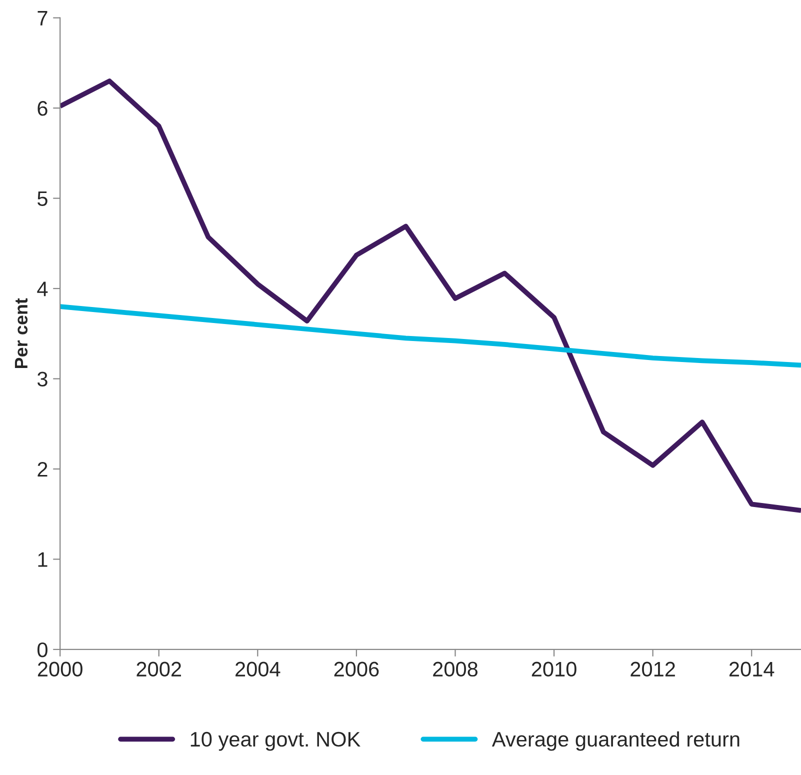  I want to click on y-tick-label: 6, so click(43, 108).